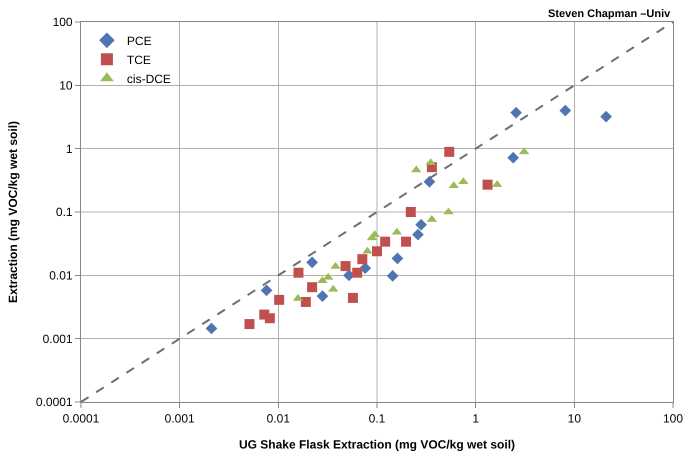 Image resolution: width=695 pixels, height=461 pixels. I want to click on y-tick-label: 100, so click(62, 22).